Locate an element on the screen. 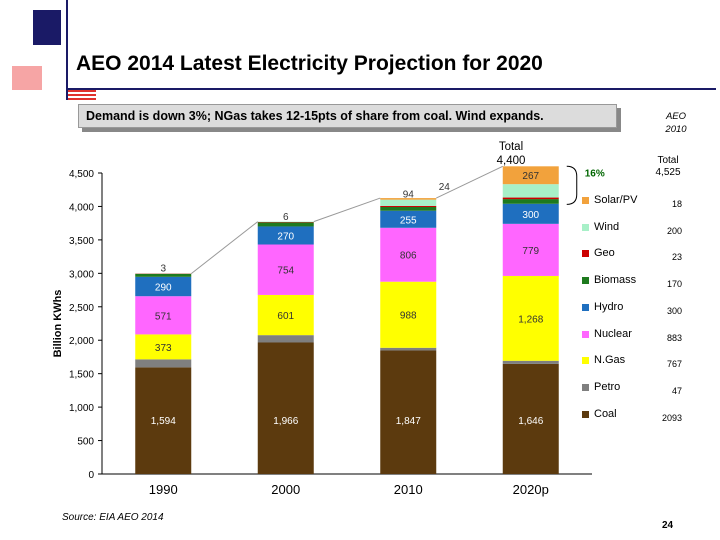 This screenshot has height=540, width=720. data-label: 571 is located at coordinates (163, 316).